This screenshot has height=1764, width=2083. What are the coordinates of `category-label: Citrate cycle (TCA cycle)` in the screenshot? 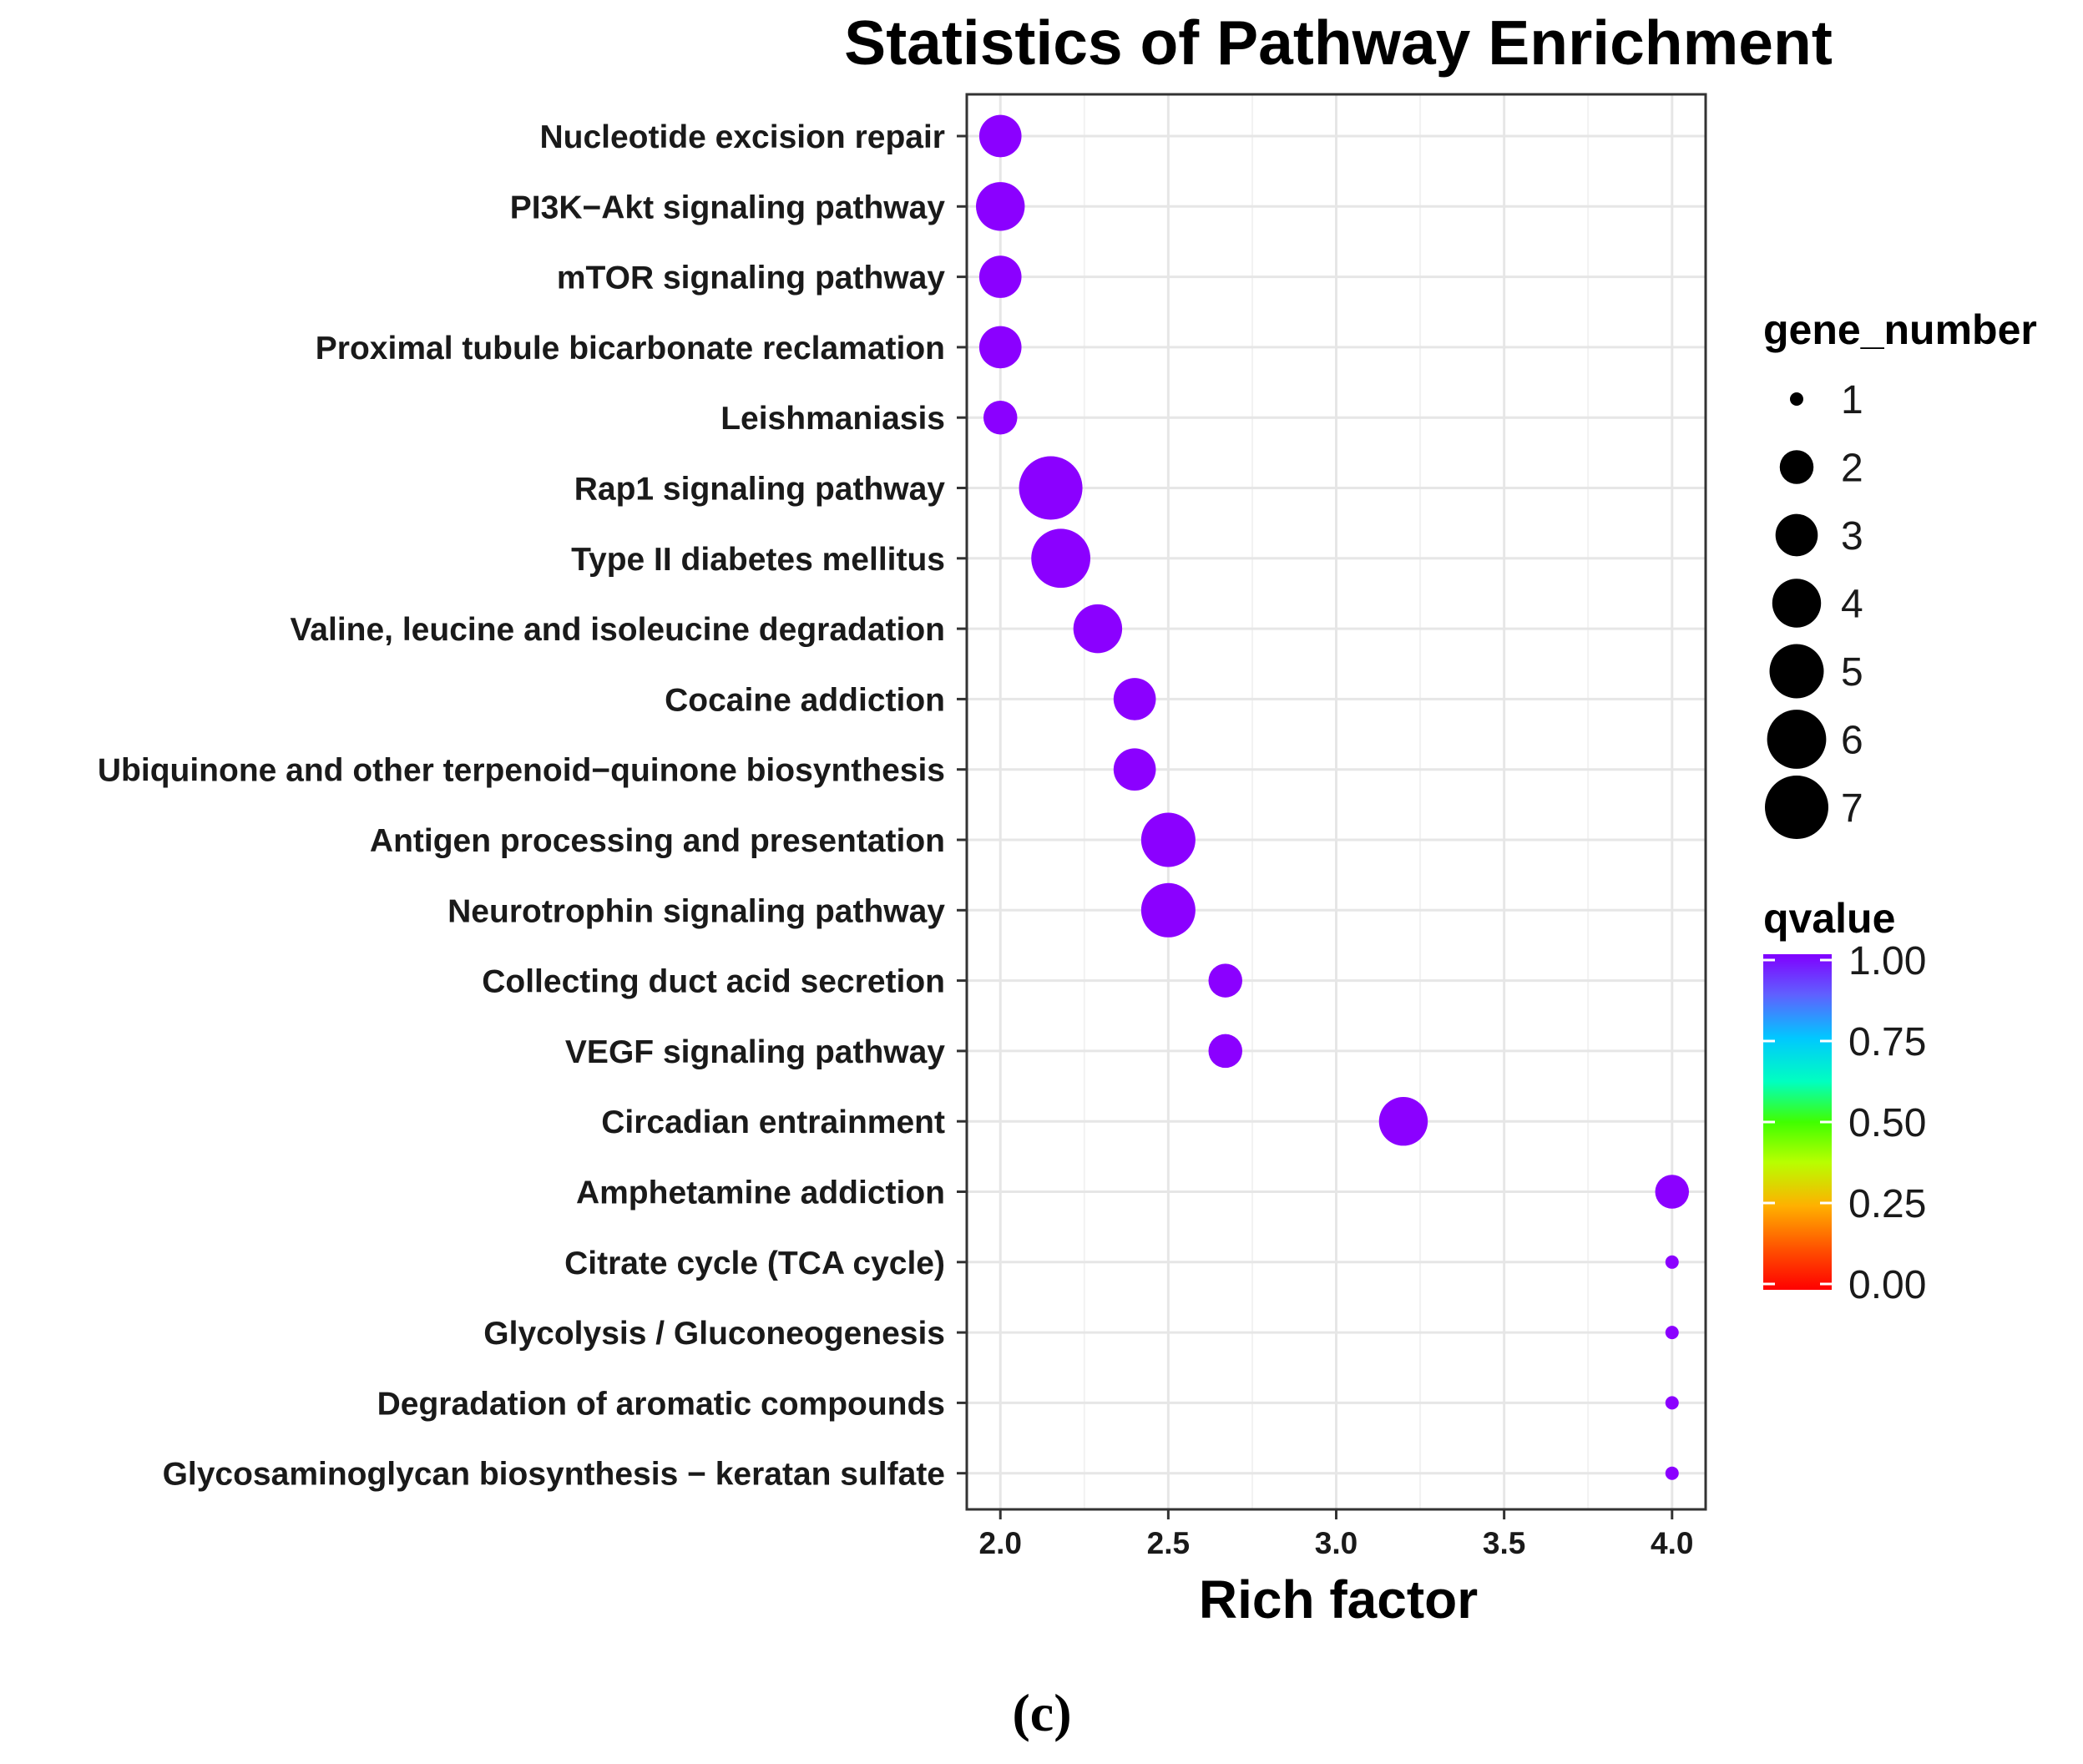 It's located at (754, 1263).